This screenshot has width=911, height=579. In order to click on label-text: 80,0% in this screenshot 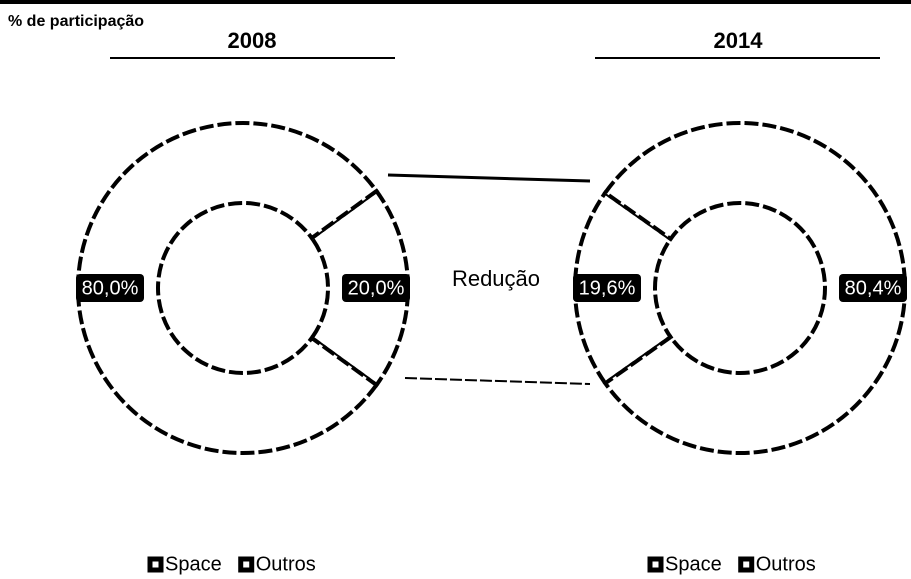, I will do `click(110, 288)`.